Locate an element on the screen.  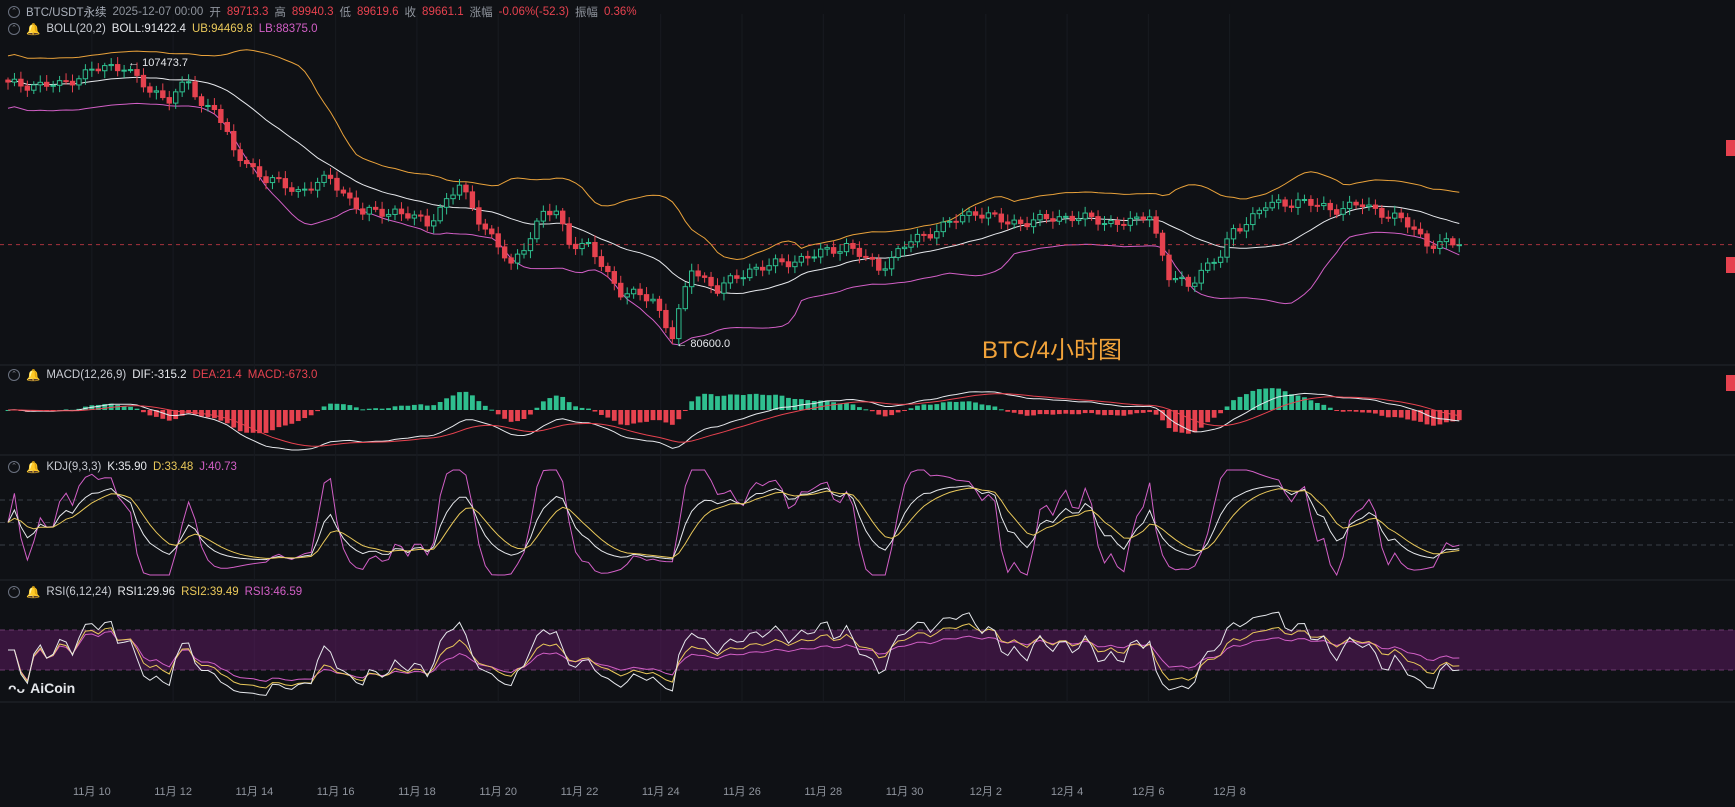
logo-text: AiCoin is located at coordinates (53, 688).